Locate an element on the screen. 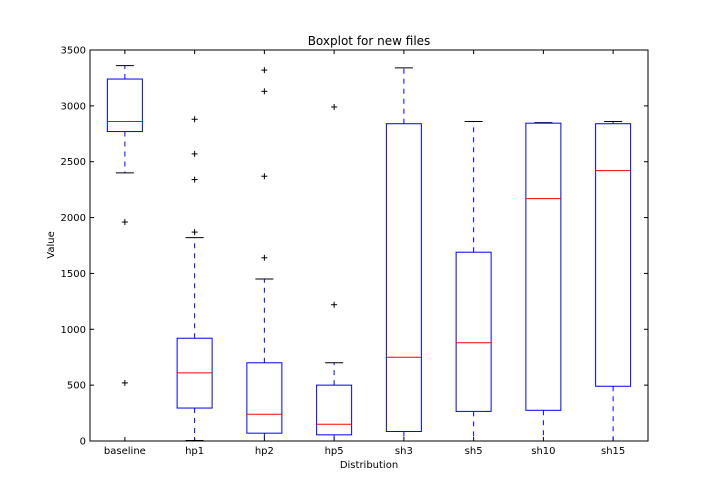 The height and width of the screenshot is (504, 720). box-hp5 is located at coordinates (334, 410).